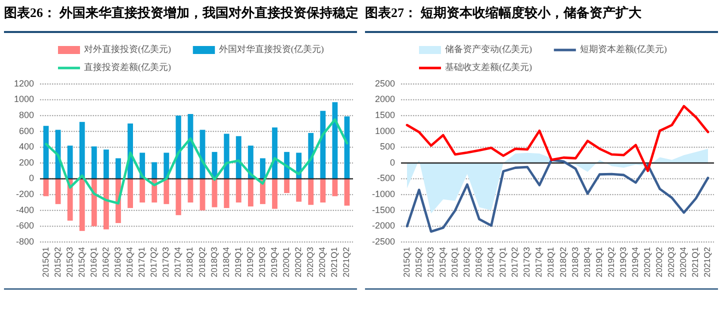  I want to click on y-tick-label: -1500, so click(383, 209).